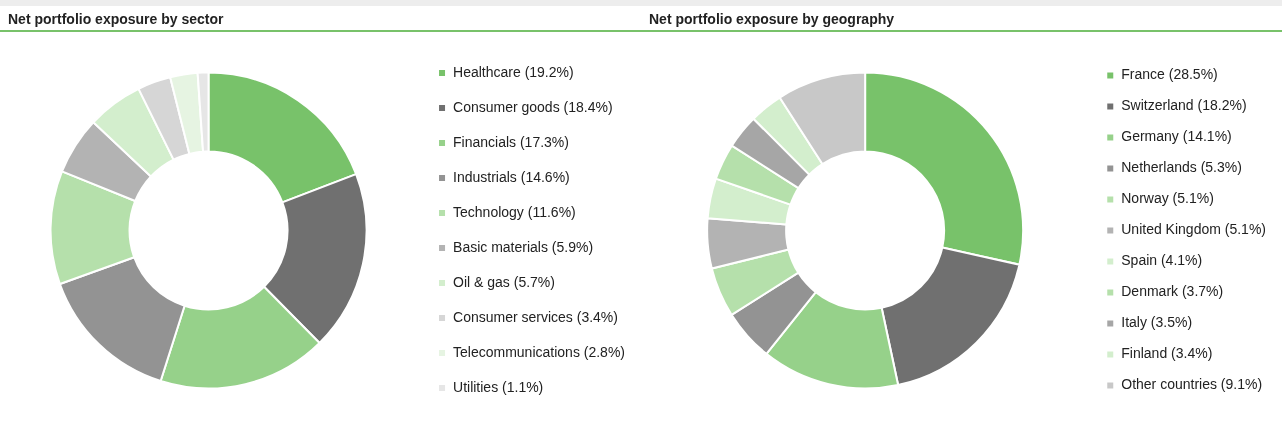 The width and height of the screenshot is (1283, 425). Describe the element at coordinates (511, 176) in the screenshot. I see `legend-label: Industrials (14.6%)` at that location.